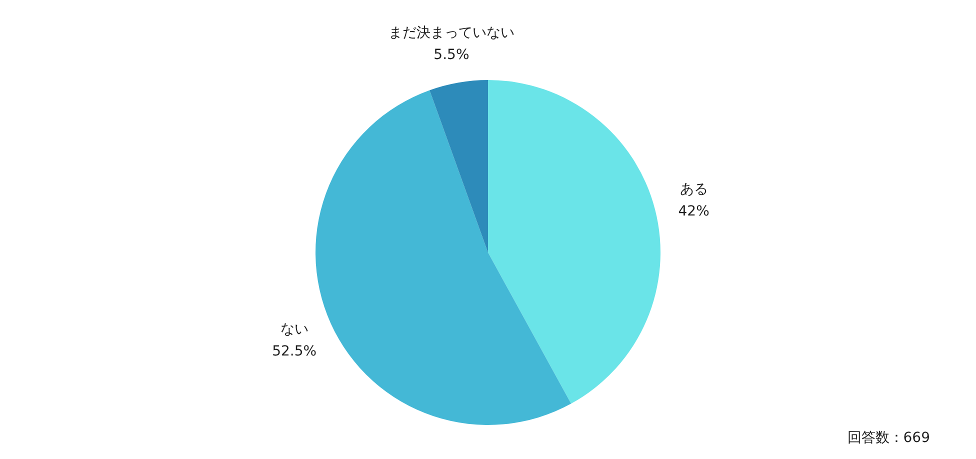  What do you see at coordinates (694, 211) in the screenshot?
I see `data-label: 42%` at bounding box center [694, 211].